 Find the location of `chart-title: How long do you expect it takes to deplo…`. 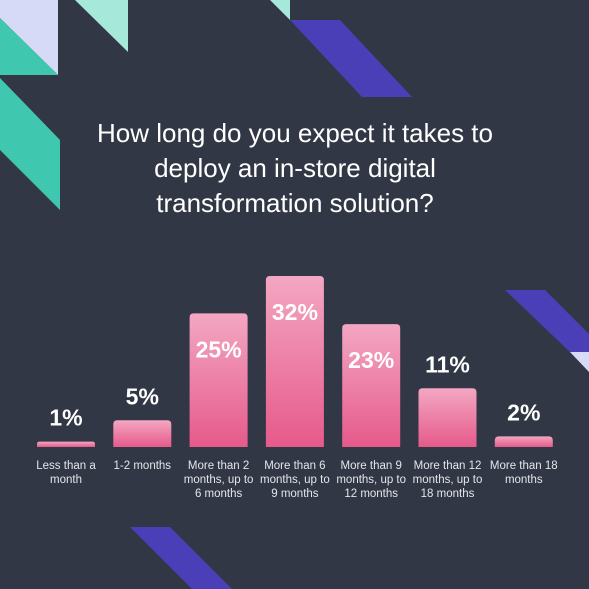

chart-title: How long do you expect it takes to deplo… is located at coordinates (294, 168).